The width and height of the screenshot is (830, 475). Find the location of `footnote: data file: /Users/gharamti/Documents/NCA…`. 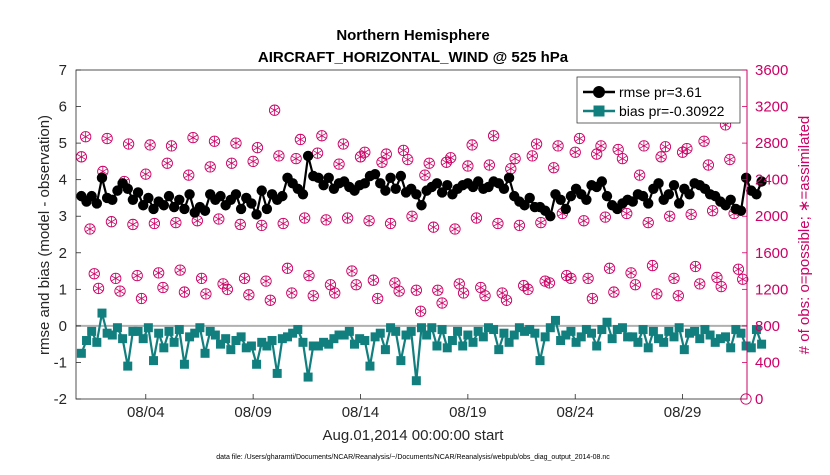

footnote: data file: /Users/gharamti/Documents/NCA… is located at coordinates (413, 457).